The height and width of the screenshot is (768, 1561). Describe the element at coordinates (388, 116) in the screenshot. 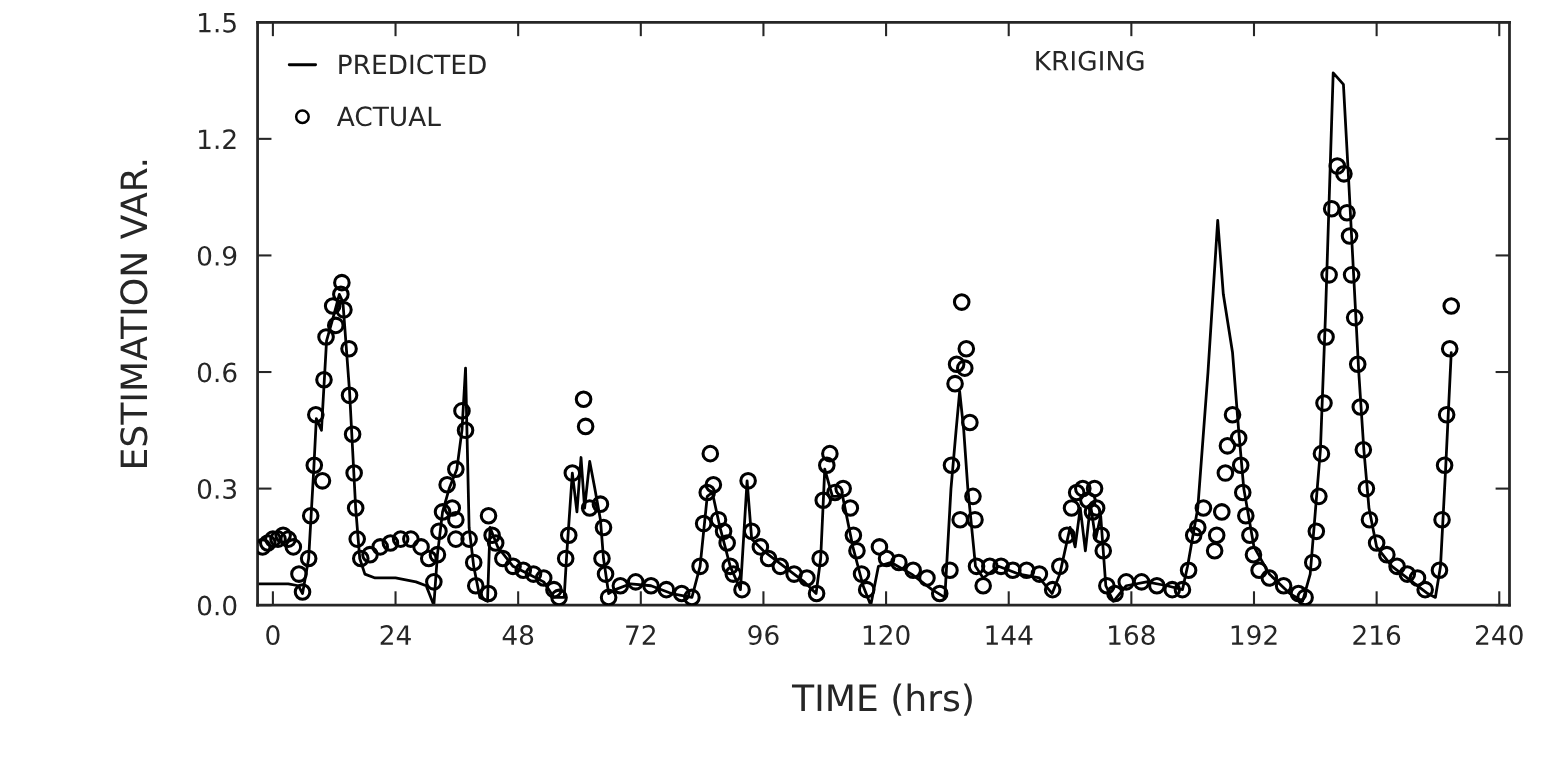

I see `legend-label: ACTUAL` at that location.